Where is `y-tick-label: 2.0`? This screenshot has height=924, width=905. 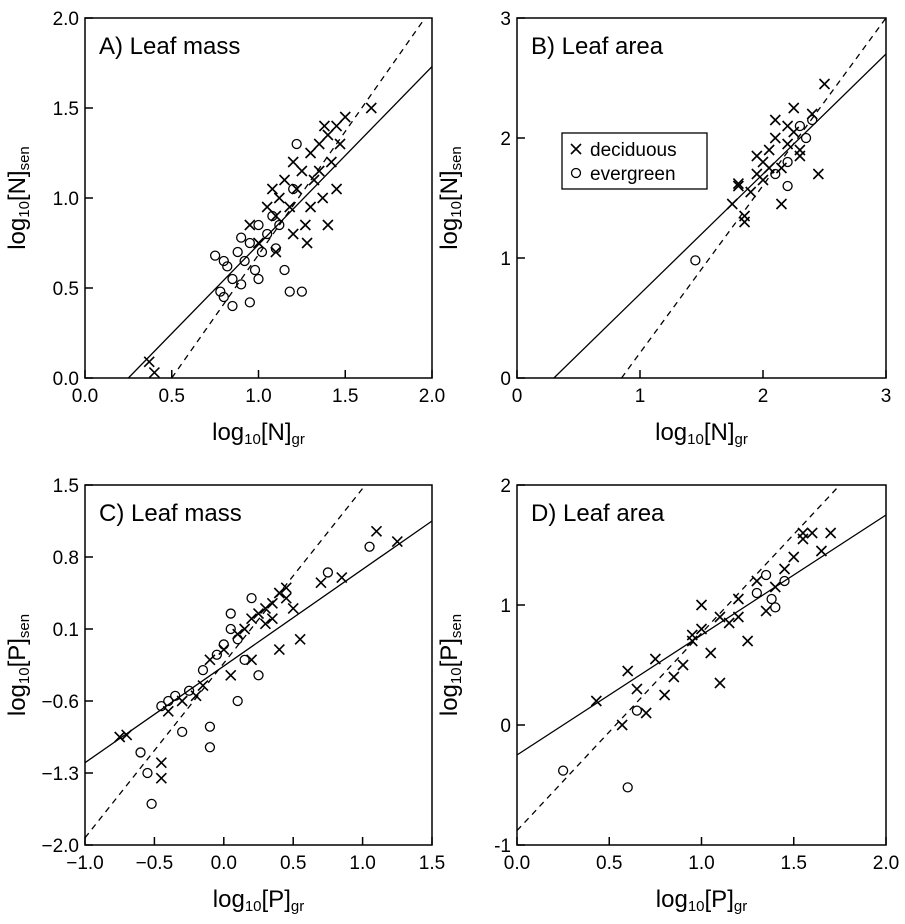
y-tick-label: 2.0 is located at coordinates (66, 19).